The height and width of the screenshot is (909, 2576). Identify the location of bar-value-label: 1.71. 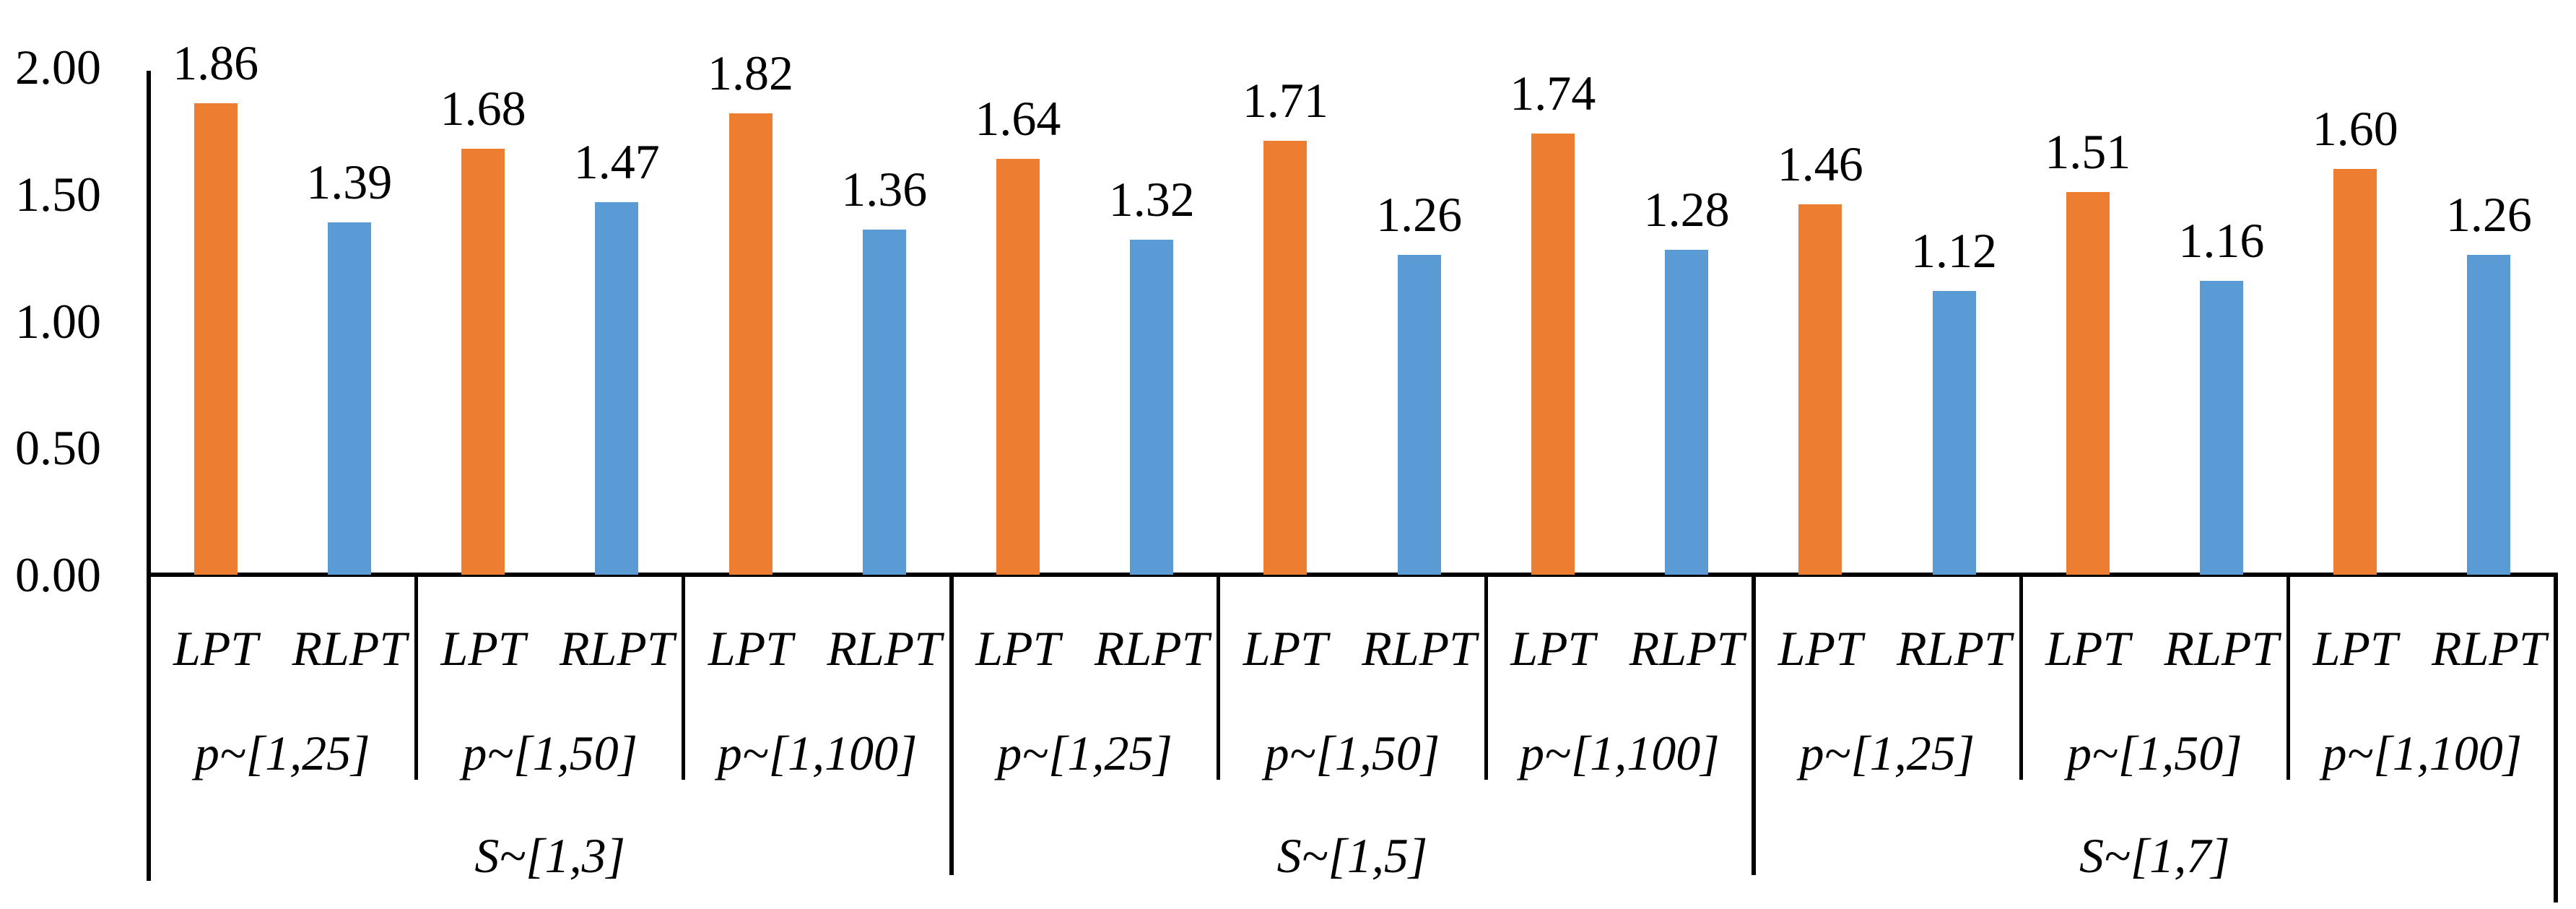
(1285, 101).